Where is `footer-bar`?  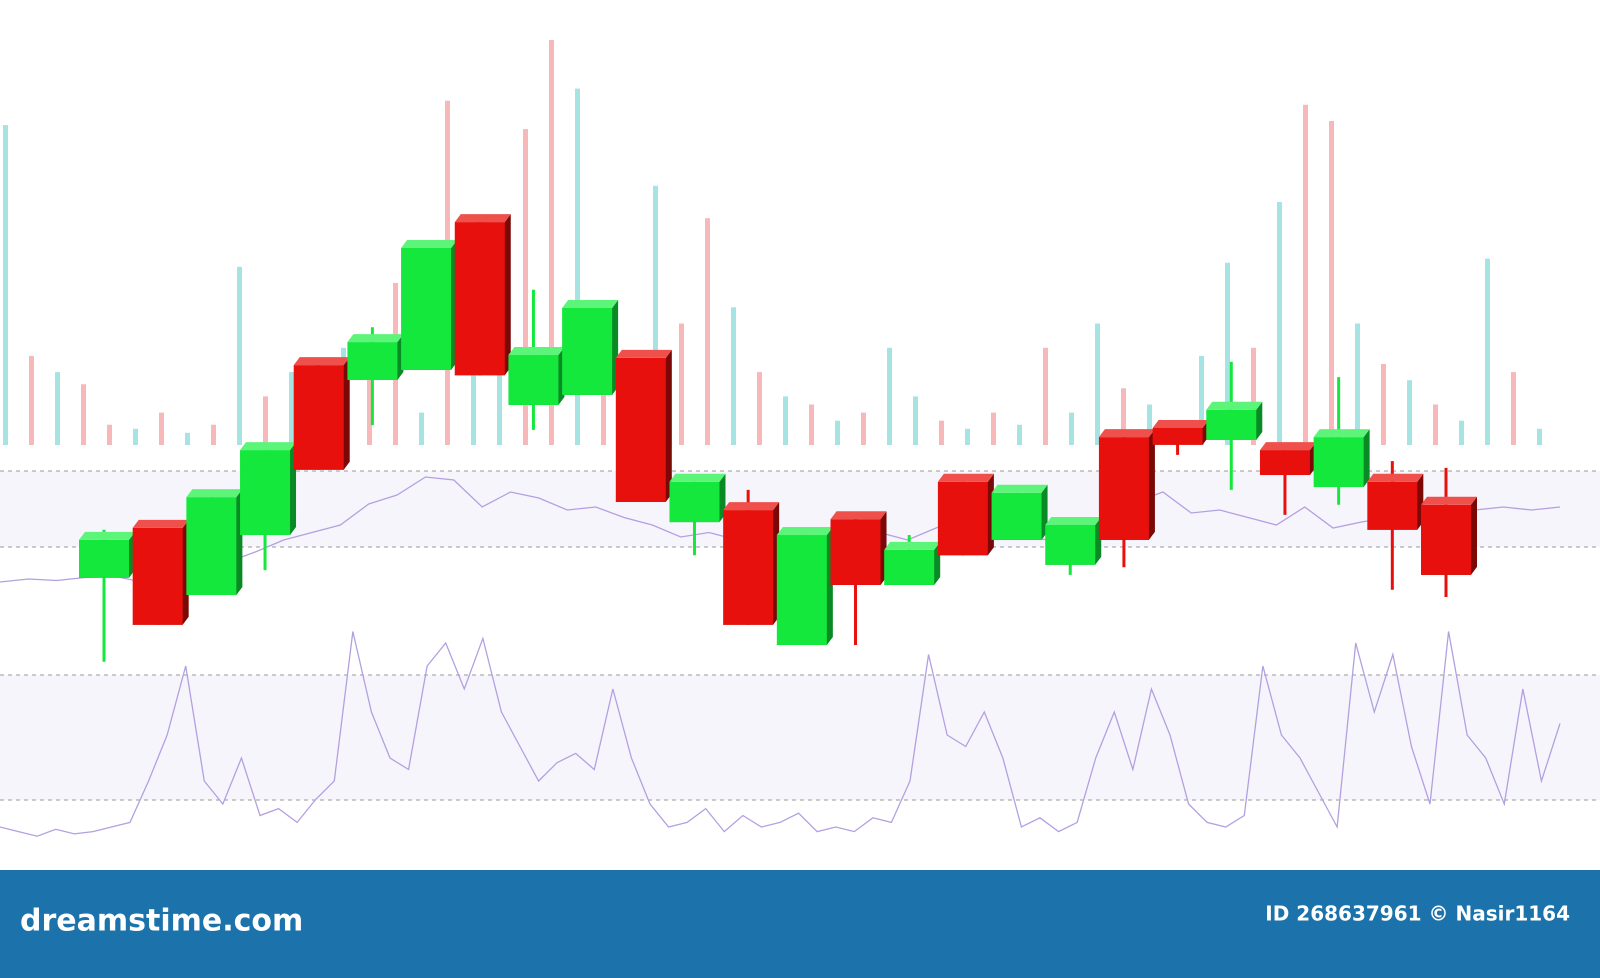 footer-bar is located at coordinates (800, 924).